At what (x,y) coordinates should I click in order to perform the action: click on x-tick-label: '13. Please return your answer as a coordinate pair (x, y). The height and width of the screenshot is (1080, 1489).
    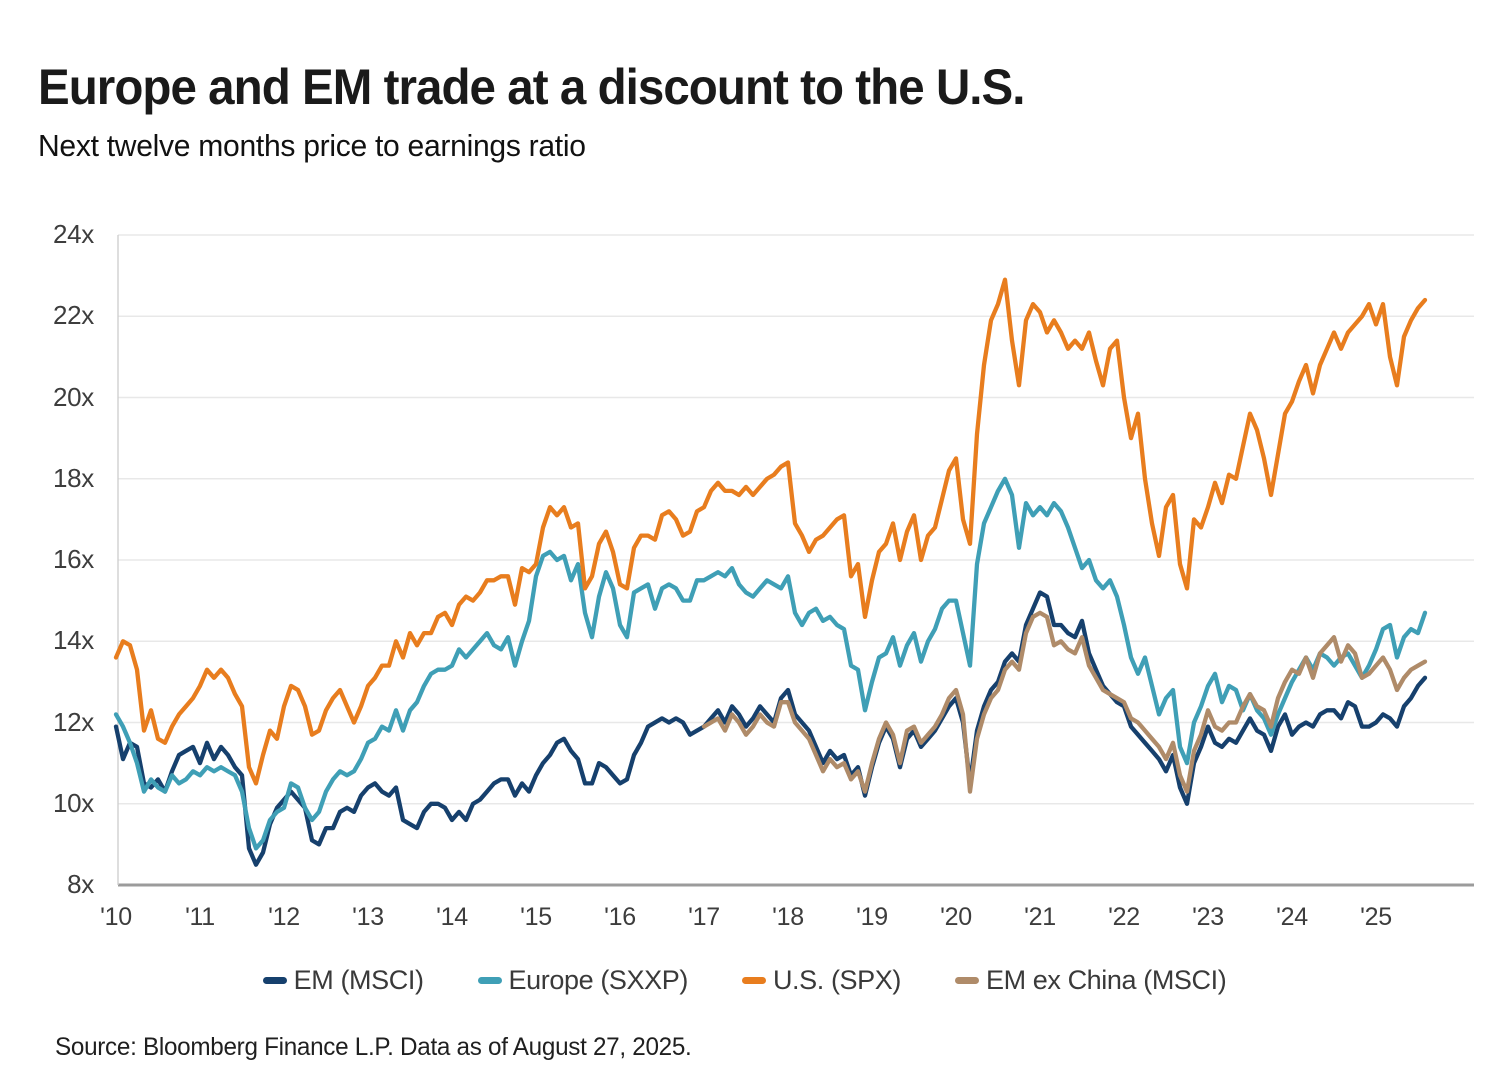
    Looking at the image, I should click on (368, 917).